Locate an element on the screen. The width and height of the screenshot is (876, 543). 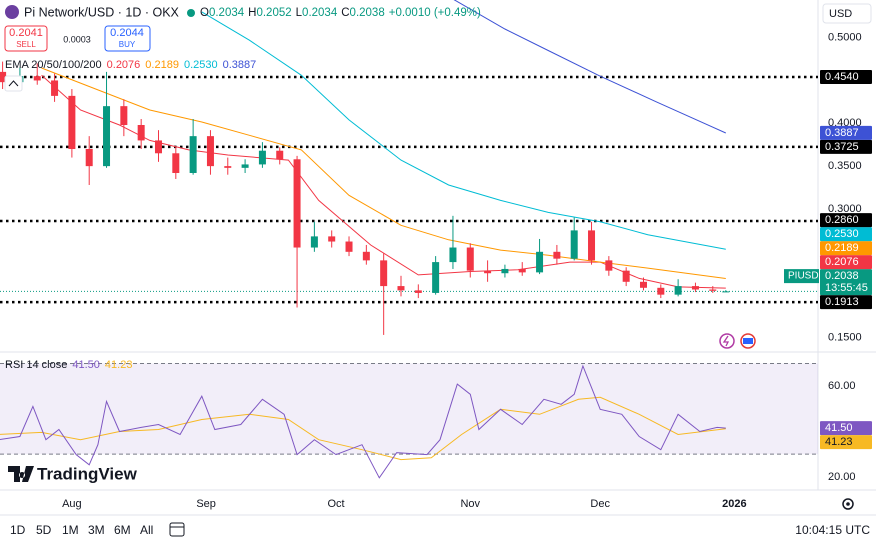
range-button: 1M is located at coordinates (70, 530).